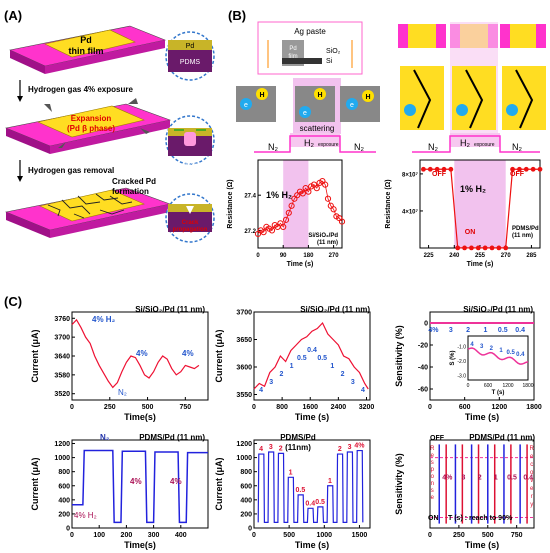  What do you see at coordinates (62, 375) in the screenshot?
I see `y-tick-label: 3580` at bounding box center [62, 375].